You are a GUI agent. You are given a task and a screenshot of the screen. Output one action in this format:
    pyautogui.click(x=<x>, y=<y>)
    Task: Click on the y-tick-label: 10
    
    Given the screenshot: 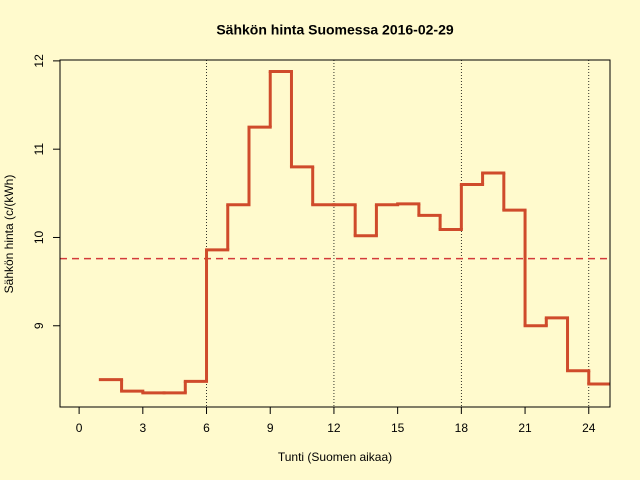 What is the action you would take?
    pyautogui.click(x=39, y=237)
    